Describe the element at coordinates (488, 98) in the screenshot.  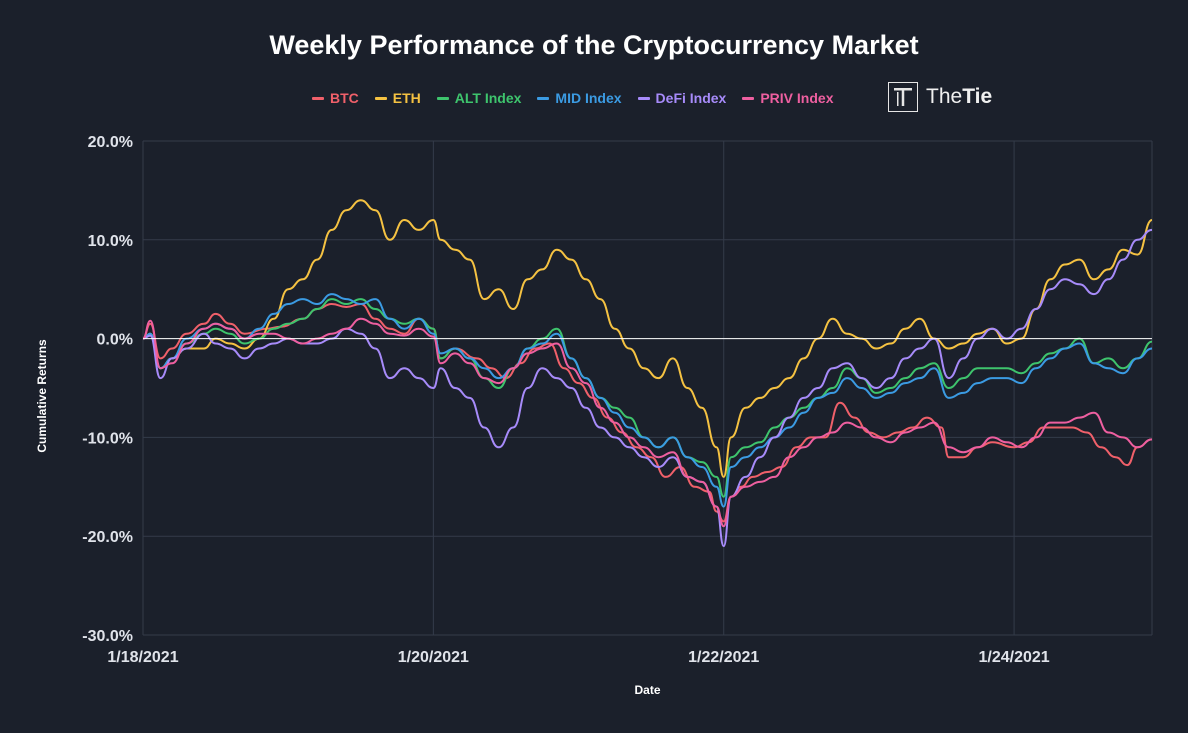
I see `legend-label: ALT Index` at that location.